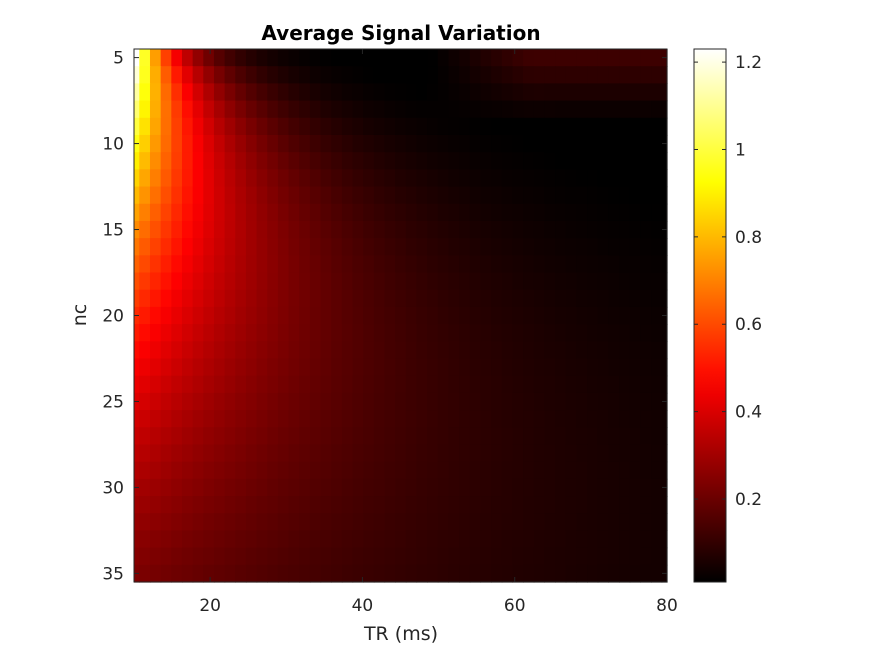 This screenshot has height=660, width=875. Describe the element at coordinates (667, 606) in the screenshot. I see `x-tick-label: 80` at that location.